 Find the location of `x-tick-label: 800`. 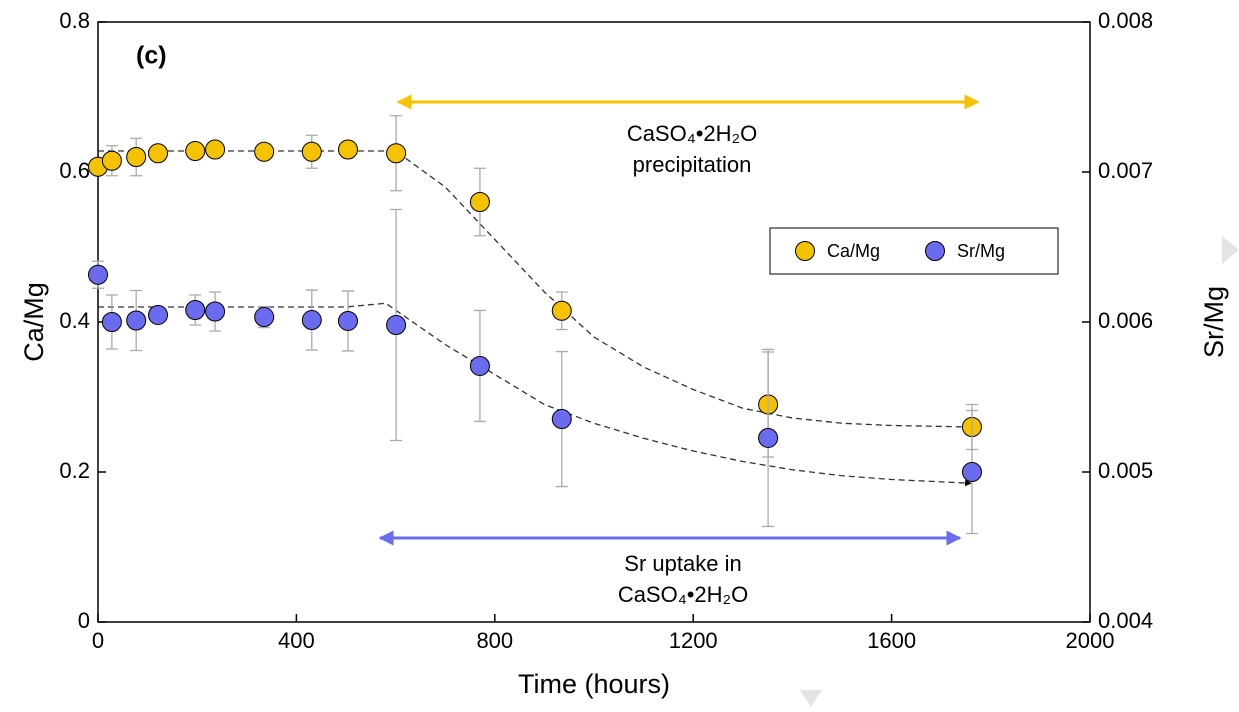

x-tick-label: 800 is located at coordinates (494, 640).